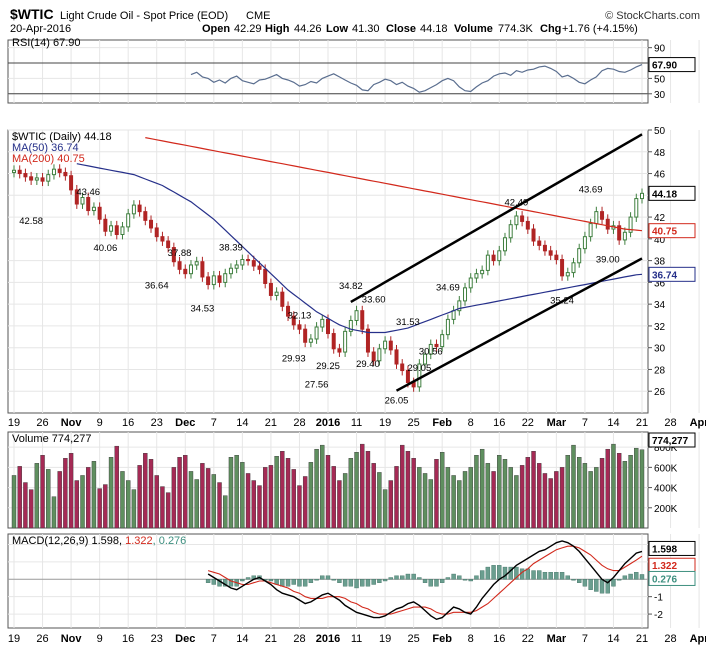  Describe the element at coordinates (385, 639) in the screenshot. I see `macd-xtick-label: 19` at that location.